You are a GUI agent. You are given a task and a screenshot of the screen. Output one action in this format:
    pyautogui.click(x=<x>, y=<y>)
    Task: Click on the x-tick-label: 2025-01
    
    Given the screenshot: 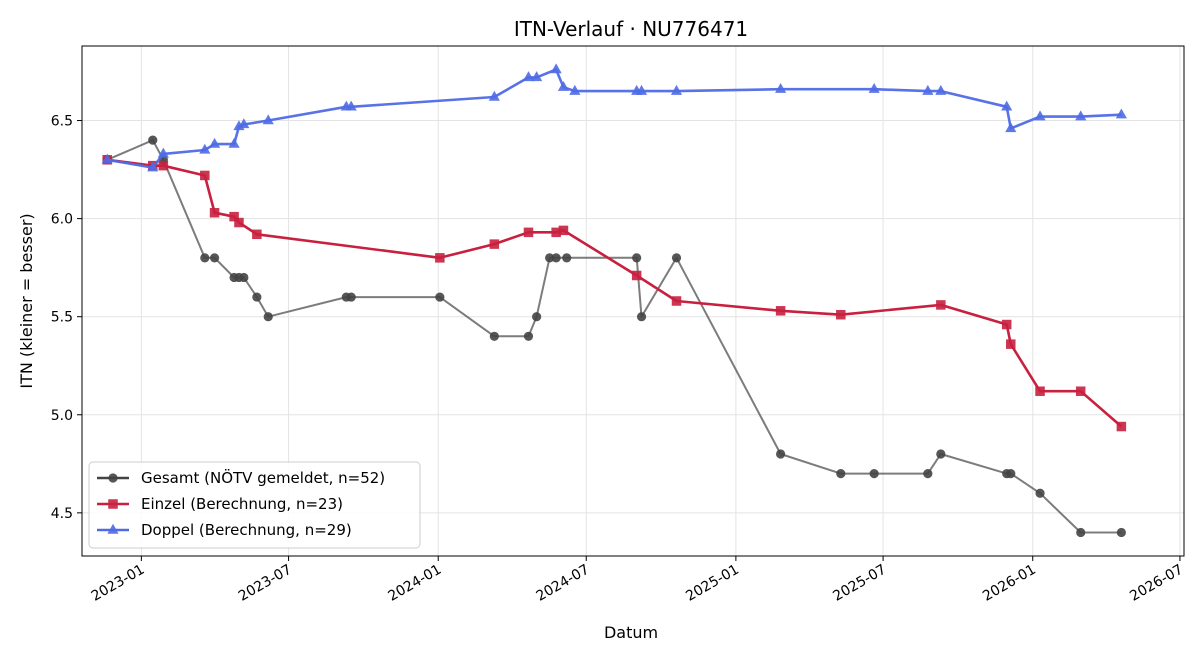 What is the action you would take?
    pyautogui.click(x=712, y=583)
    